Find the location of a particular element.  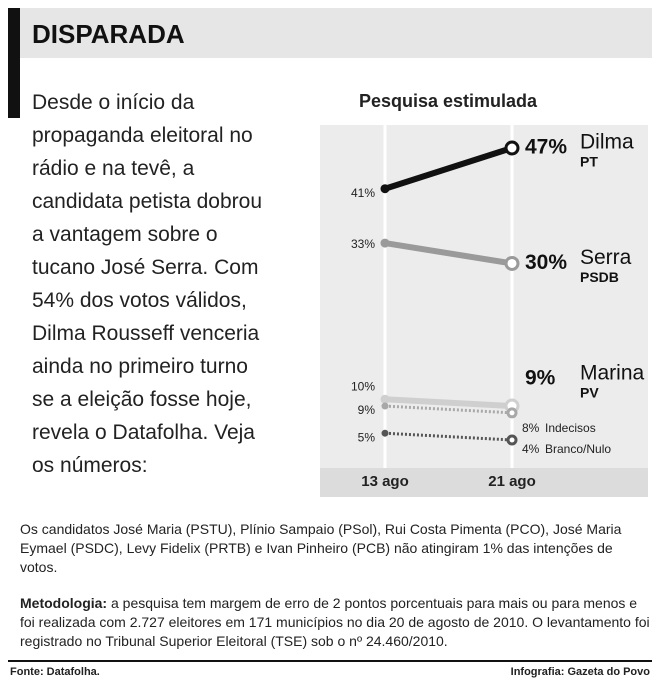

intro-line: tucano José Serra. Com is located at coordinates (145, 267).